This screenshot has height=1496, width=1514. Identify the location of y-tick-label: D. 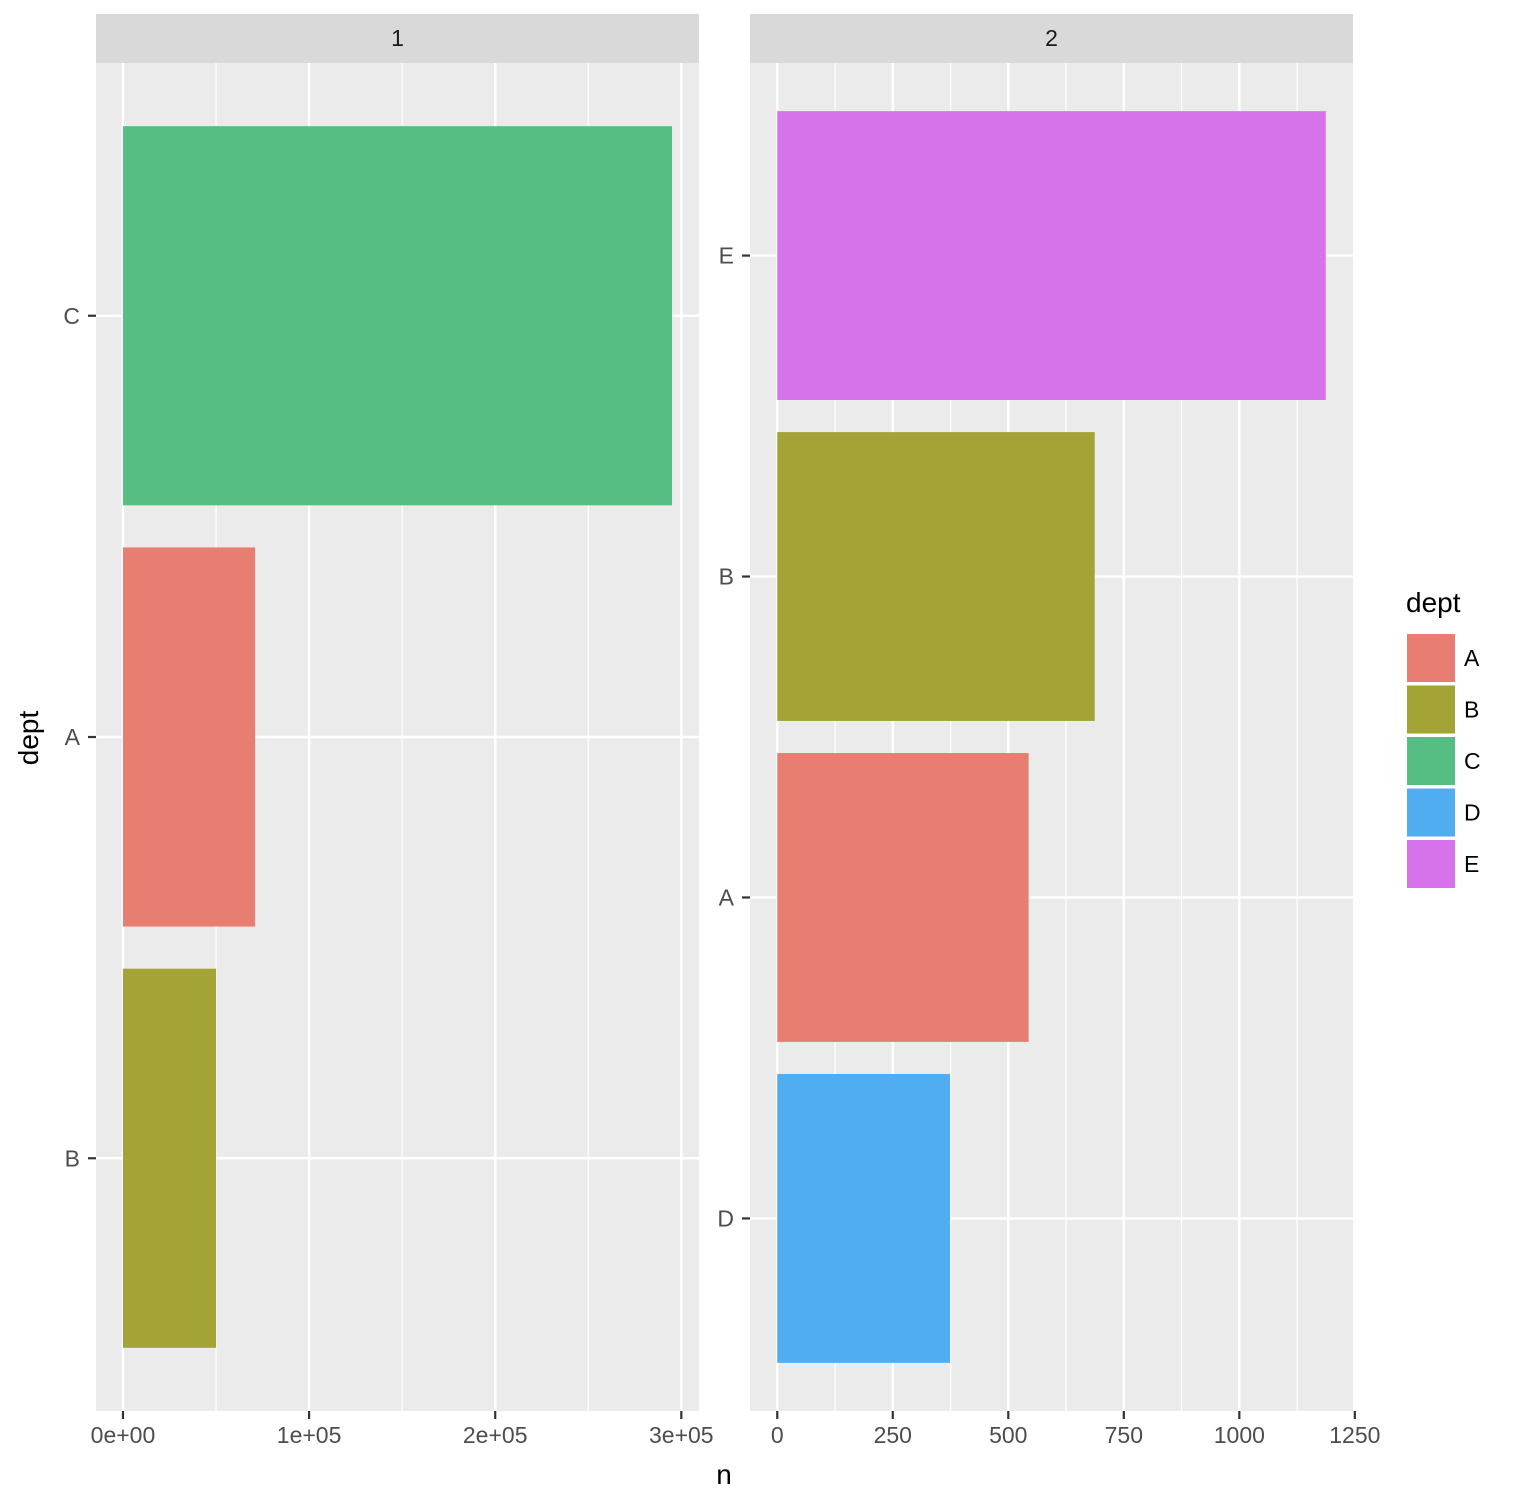
(725, 1218).